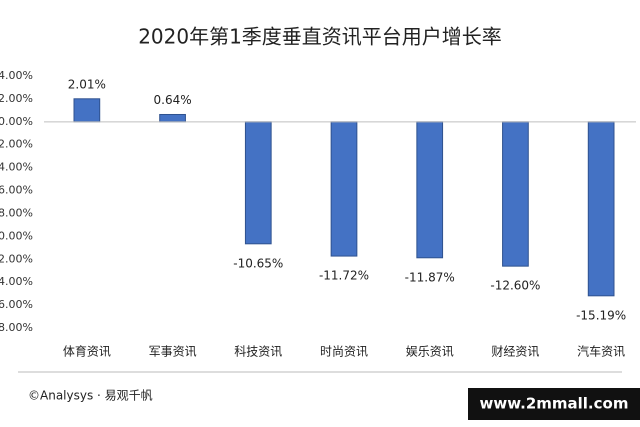  What do you see at coordinates (16, 235) in the screenshot?
I see `y-tick-label: -10.00%` at bounding box center [16, 235].